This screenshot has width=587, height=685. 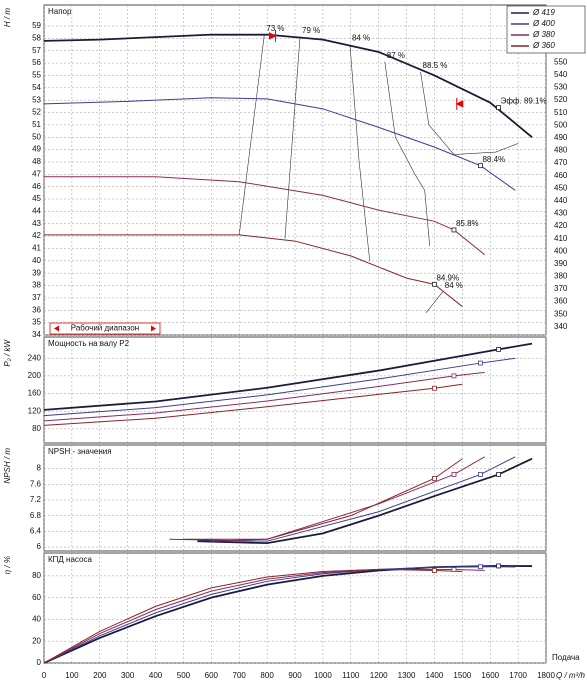 I want to click on y2-tick-label: 540, so click(x=561, y=74).